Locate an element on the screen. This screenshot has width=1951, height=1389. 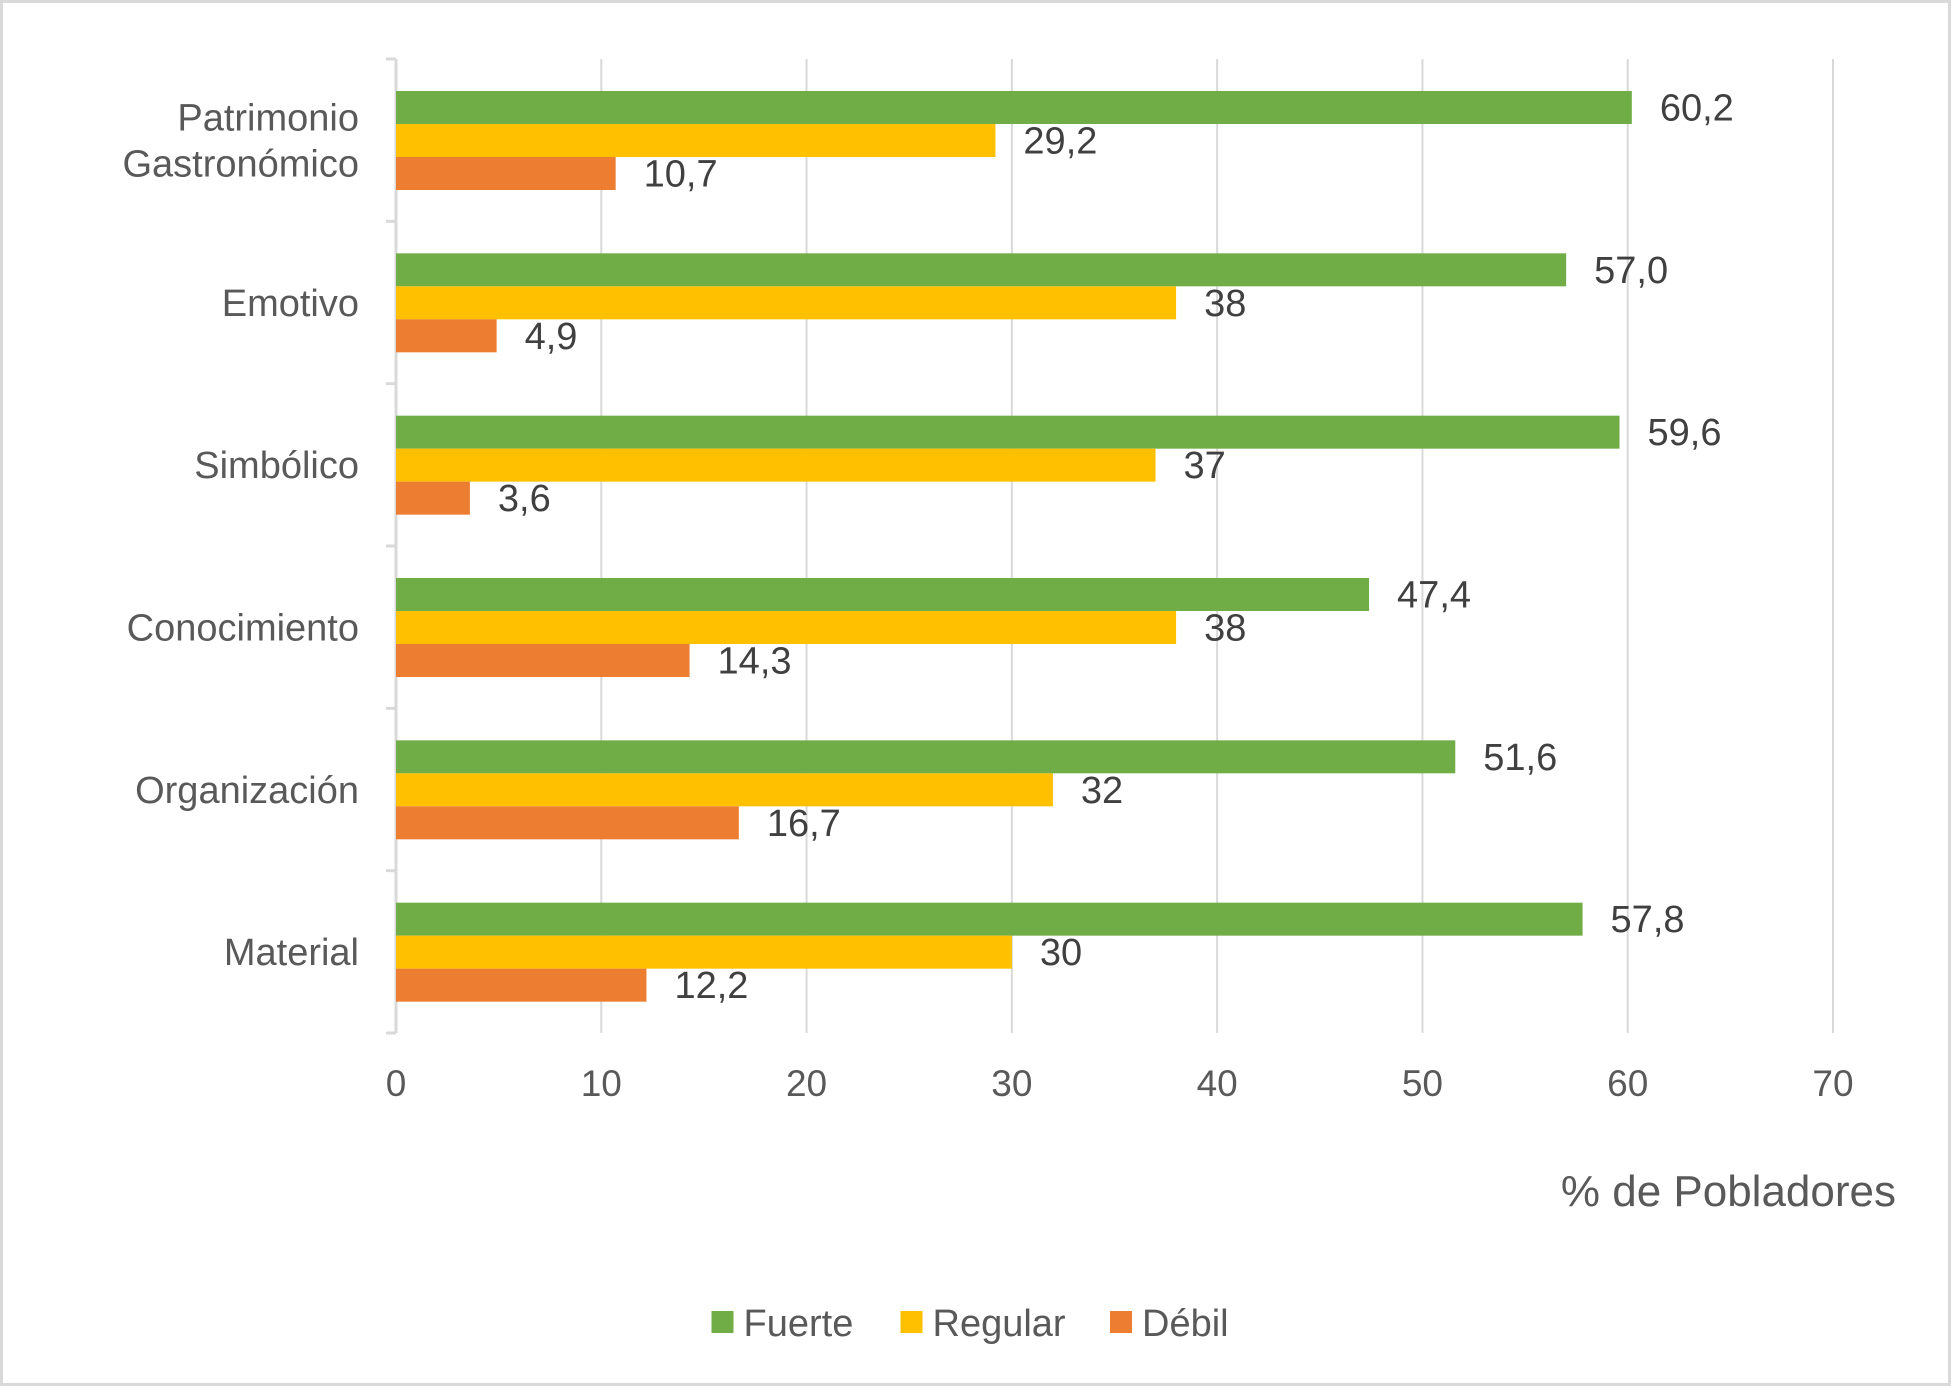
data-label: 16,7 is located at coordinates (804, 824).